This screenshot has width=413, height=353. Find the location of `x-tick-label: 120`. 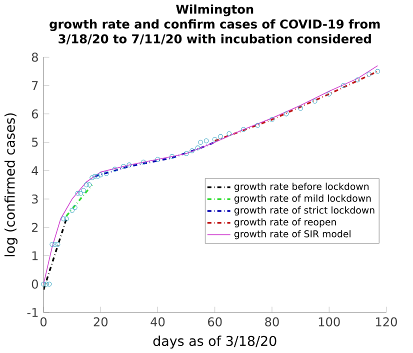

x-tick-label: 120 is located at coordinates (386, 321).